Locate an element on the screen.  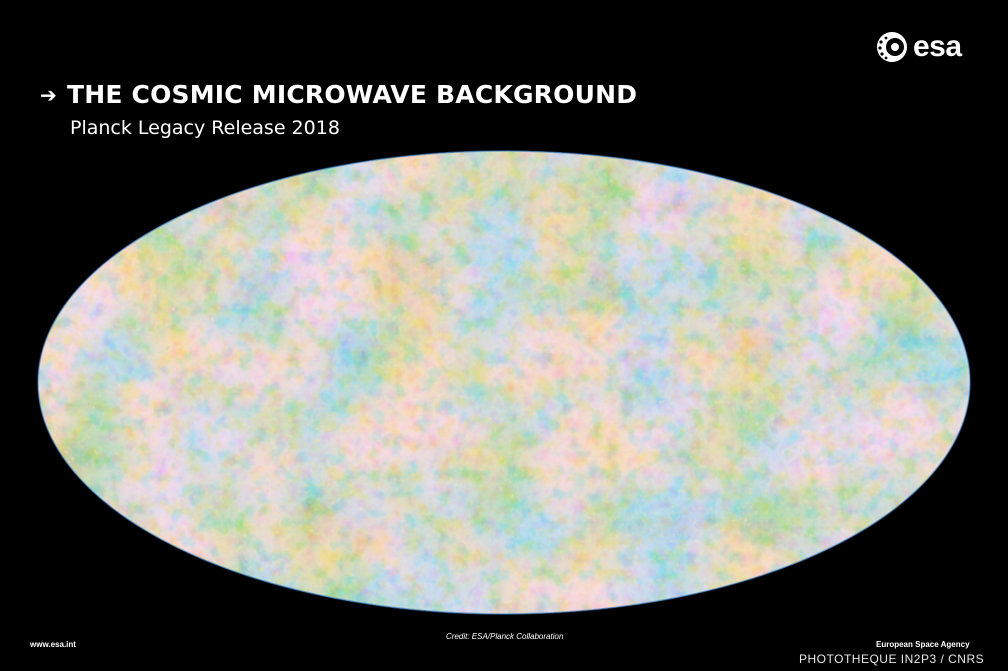
website-link: www.esa.int is located at coordinates (53, 644).